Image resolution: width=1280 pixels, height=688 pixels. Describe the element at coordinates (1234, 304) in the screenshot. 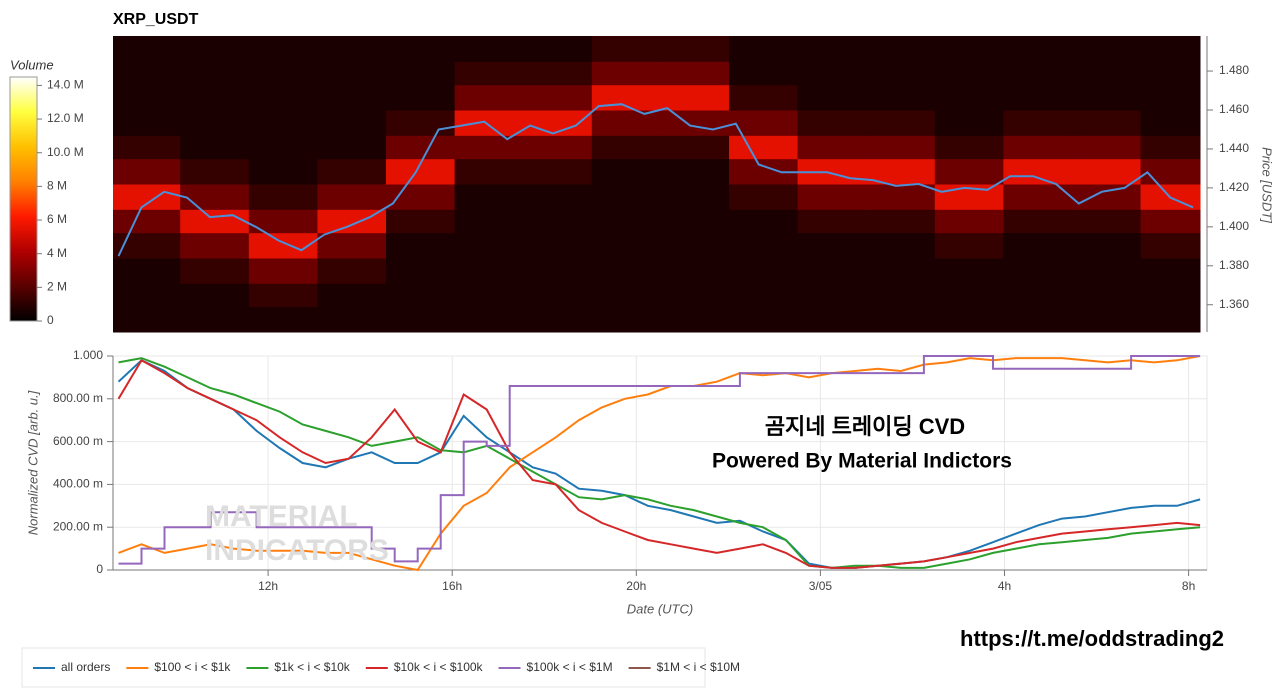

I see `y-tick-label: 1.360` at that location.